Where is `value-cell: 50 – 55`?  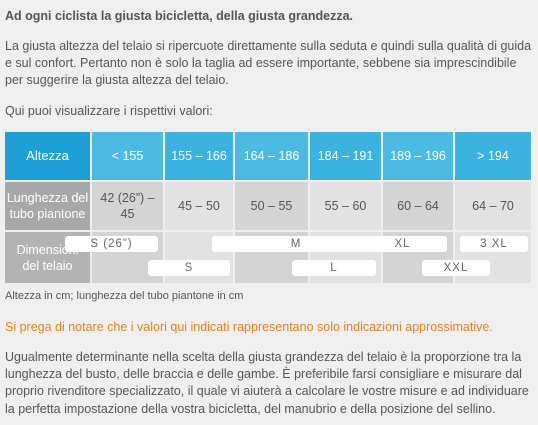
value-cell: 50 – 55 is located at coordinates (271, 206).